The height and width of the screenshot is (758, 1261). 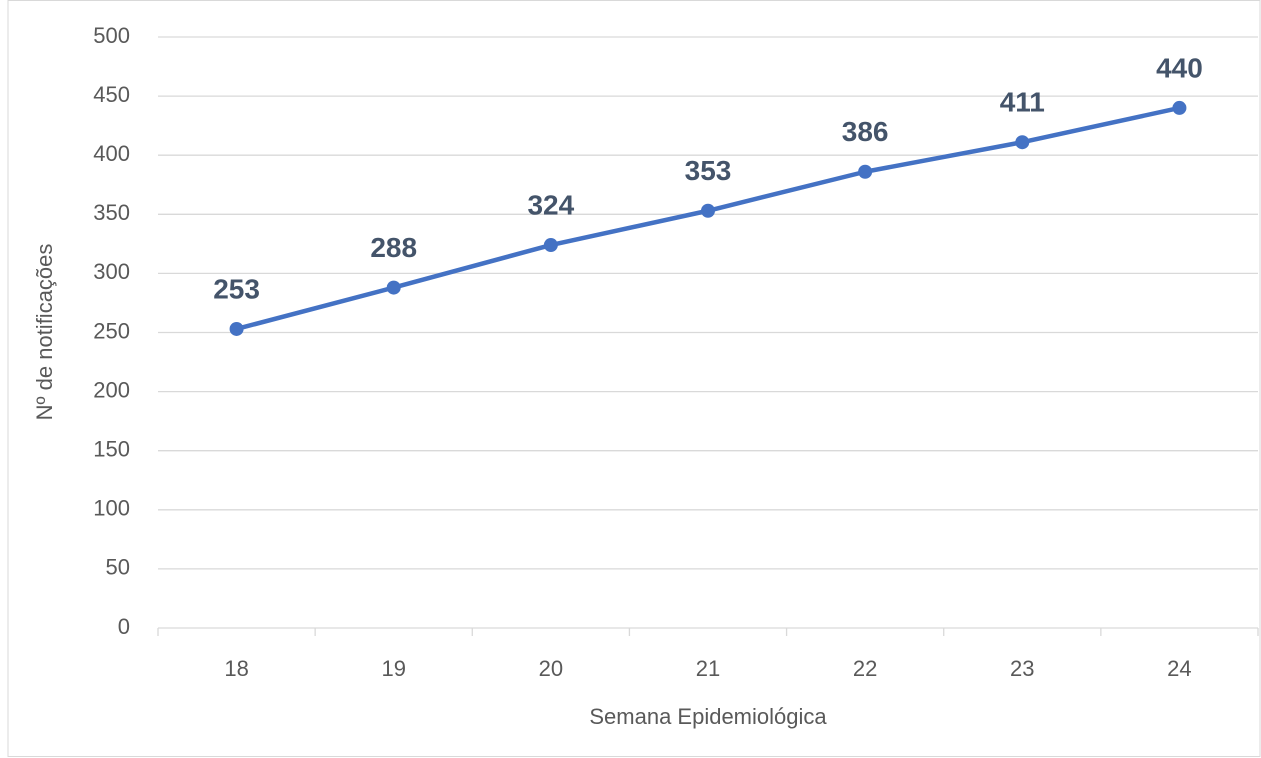 I want to click on data-label: 411, so click(x=1022, y=102).